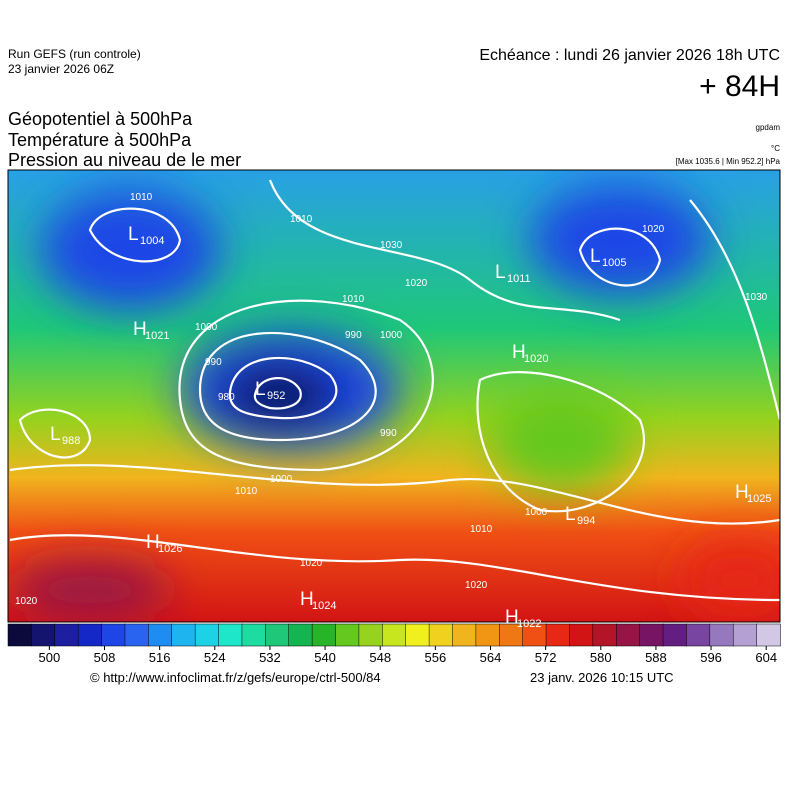 The height and width of the screenshot is (789, 788). What do you see at coordinates (759, 499) in the screenshot?
I see `center-value: 1025` at bounding box center [759, 499].